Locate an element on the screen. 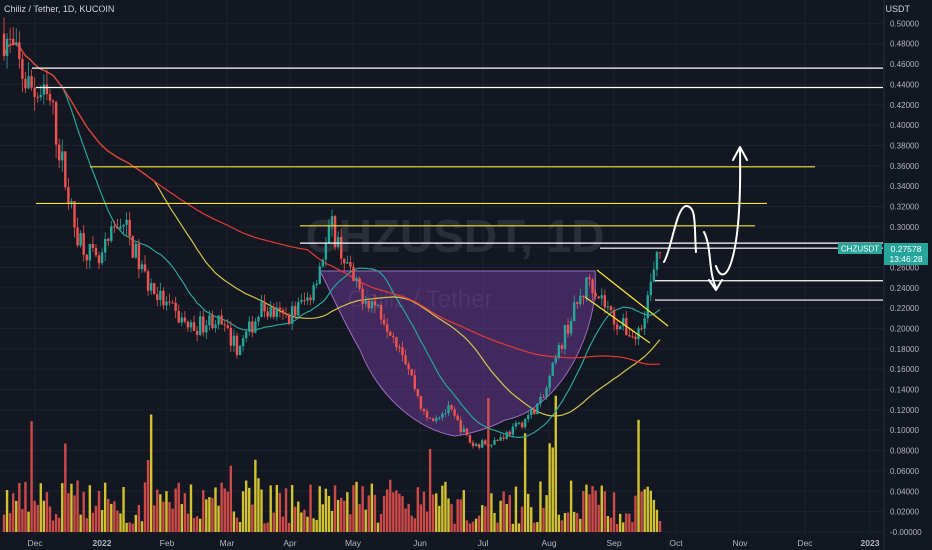  y-tick-label: 0.40000 is located at coordinates (904, 125).